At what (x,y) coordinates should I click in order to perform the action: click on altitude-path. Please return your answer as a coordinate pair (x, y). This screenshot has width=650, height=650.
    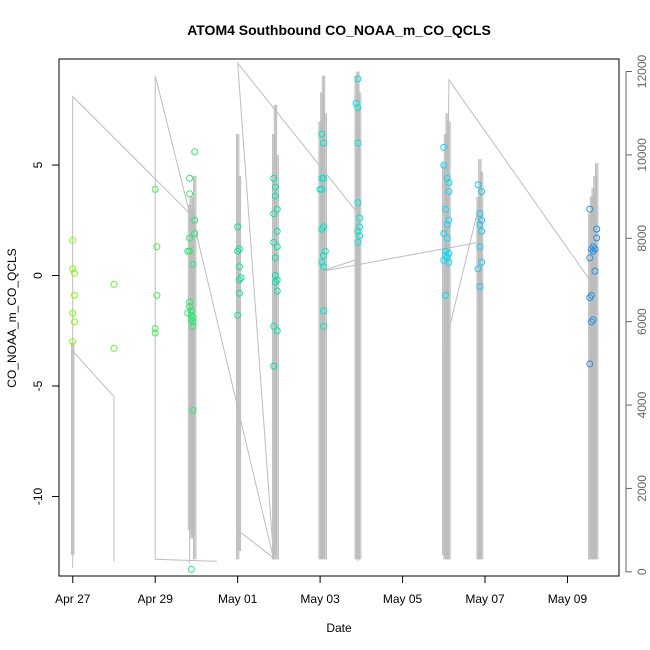
    Looking at the image, I should click on (256, 544).